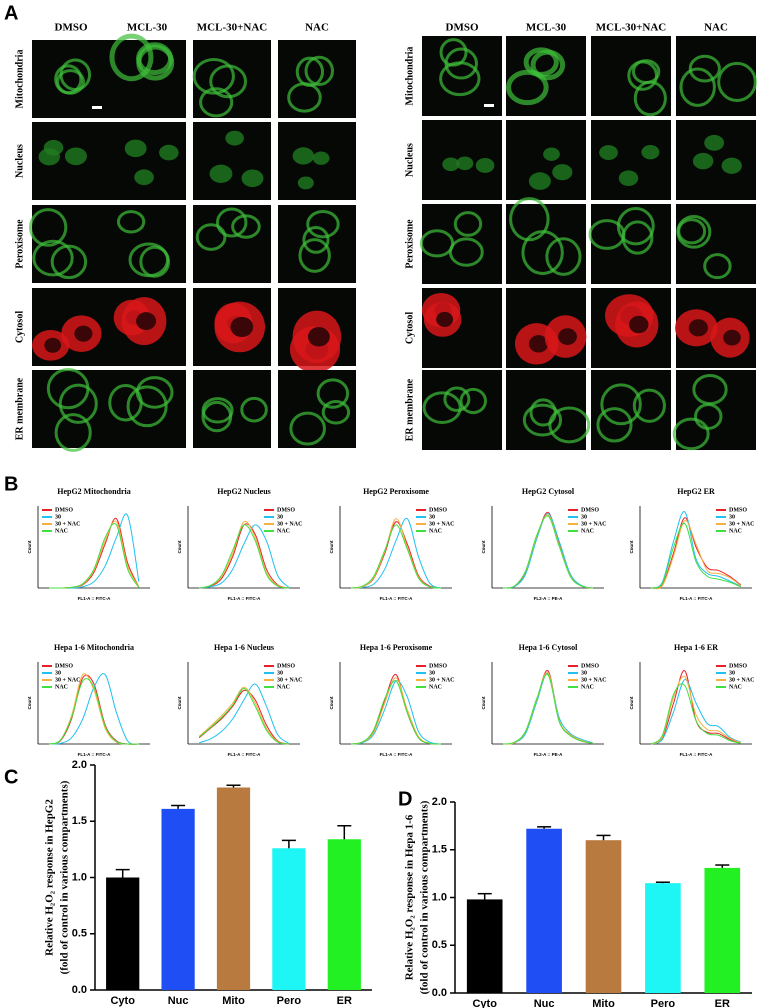 The image size is (767, 1008). What do you see at coordinates (79, 934) in the screenshot?
I see `y-tick-label: 0.5` at bounding box center [79, 934].